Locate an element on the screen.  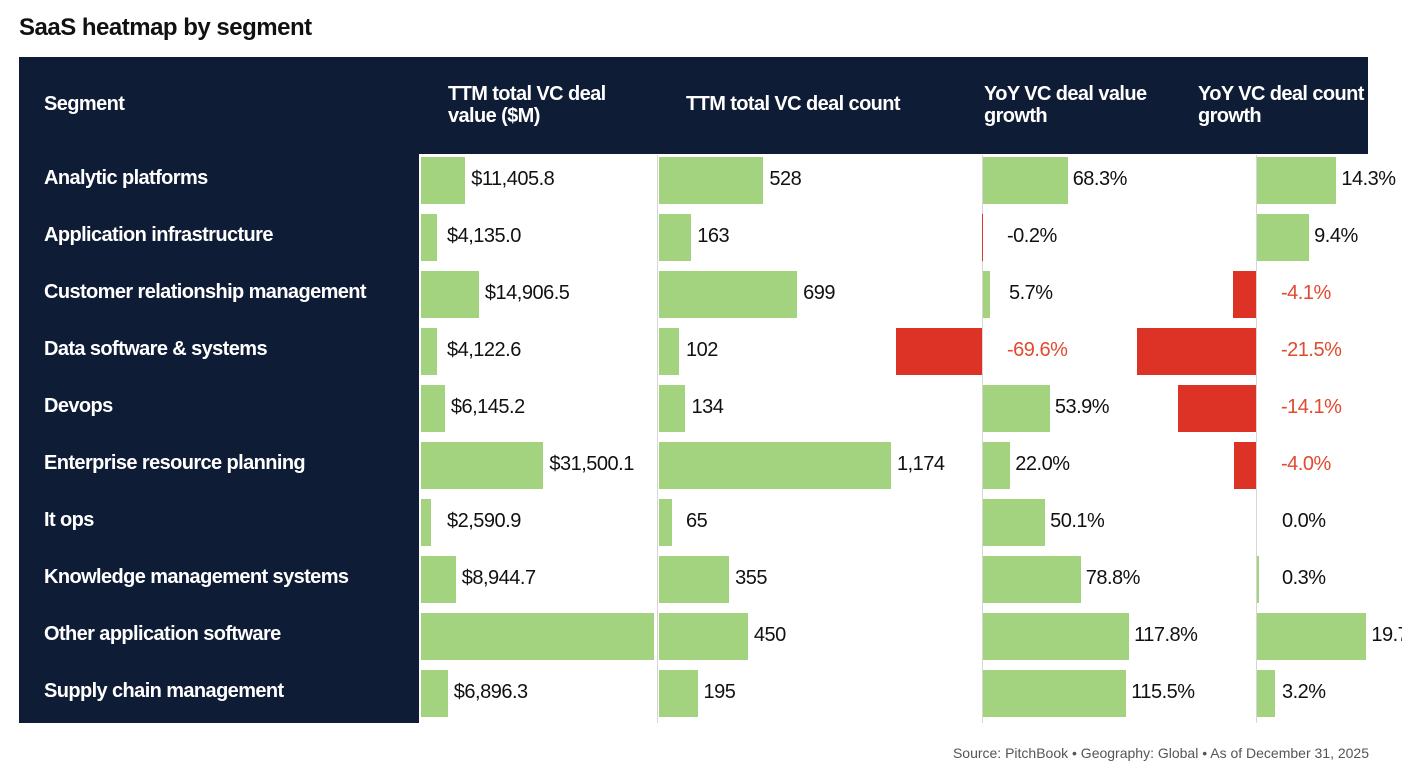
count-growth-label: 9.4% is located at coordinates (1336, 236).